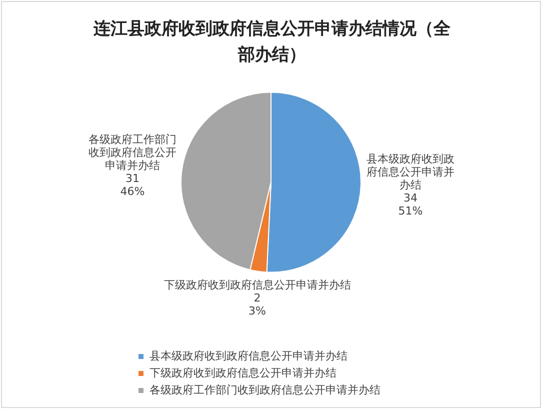  I want to click on data-label: 31 46%, so click(132, 185).